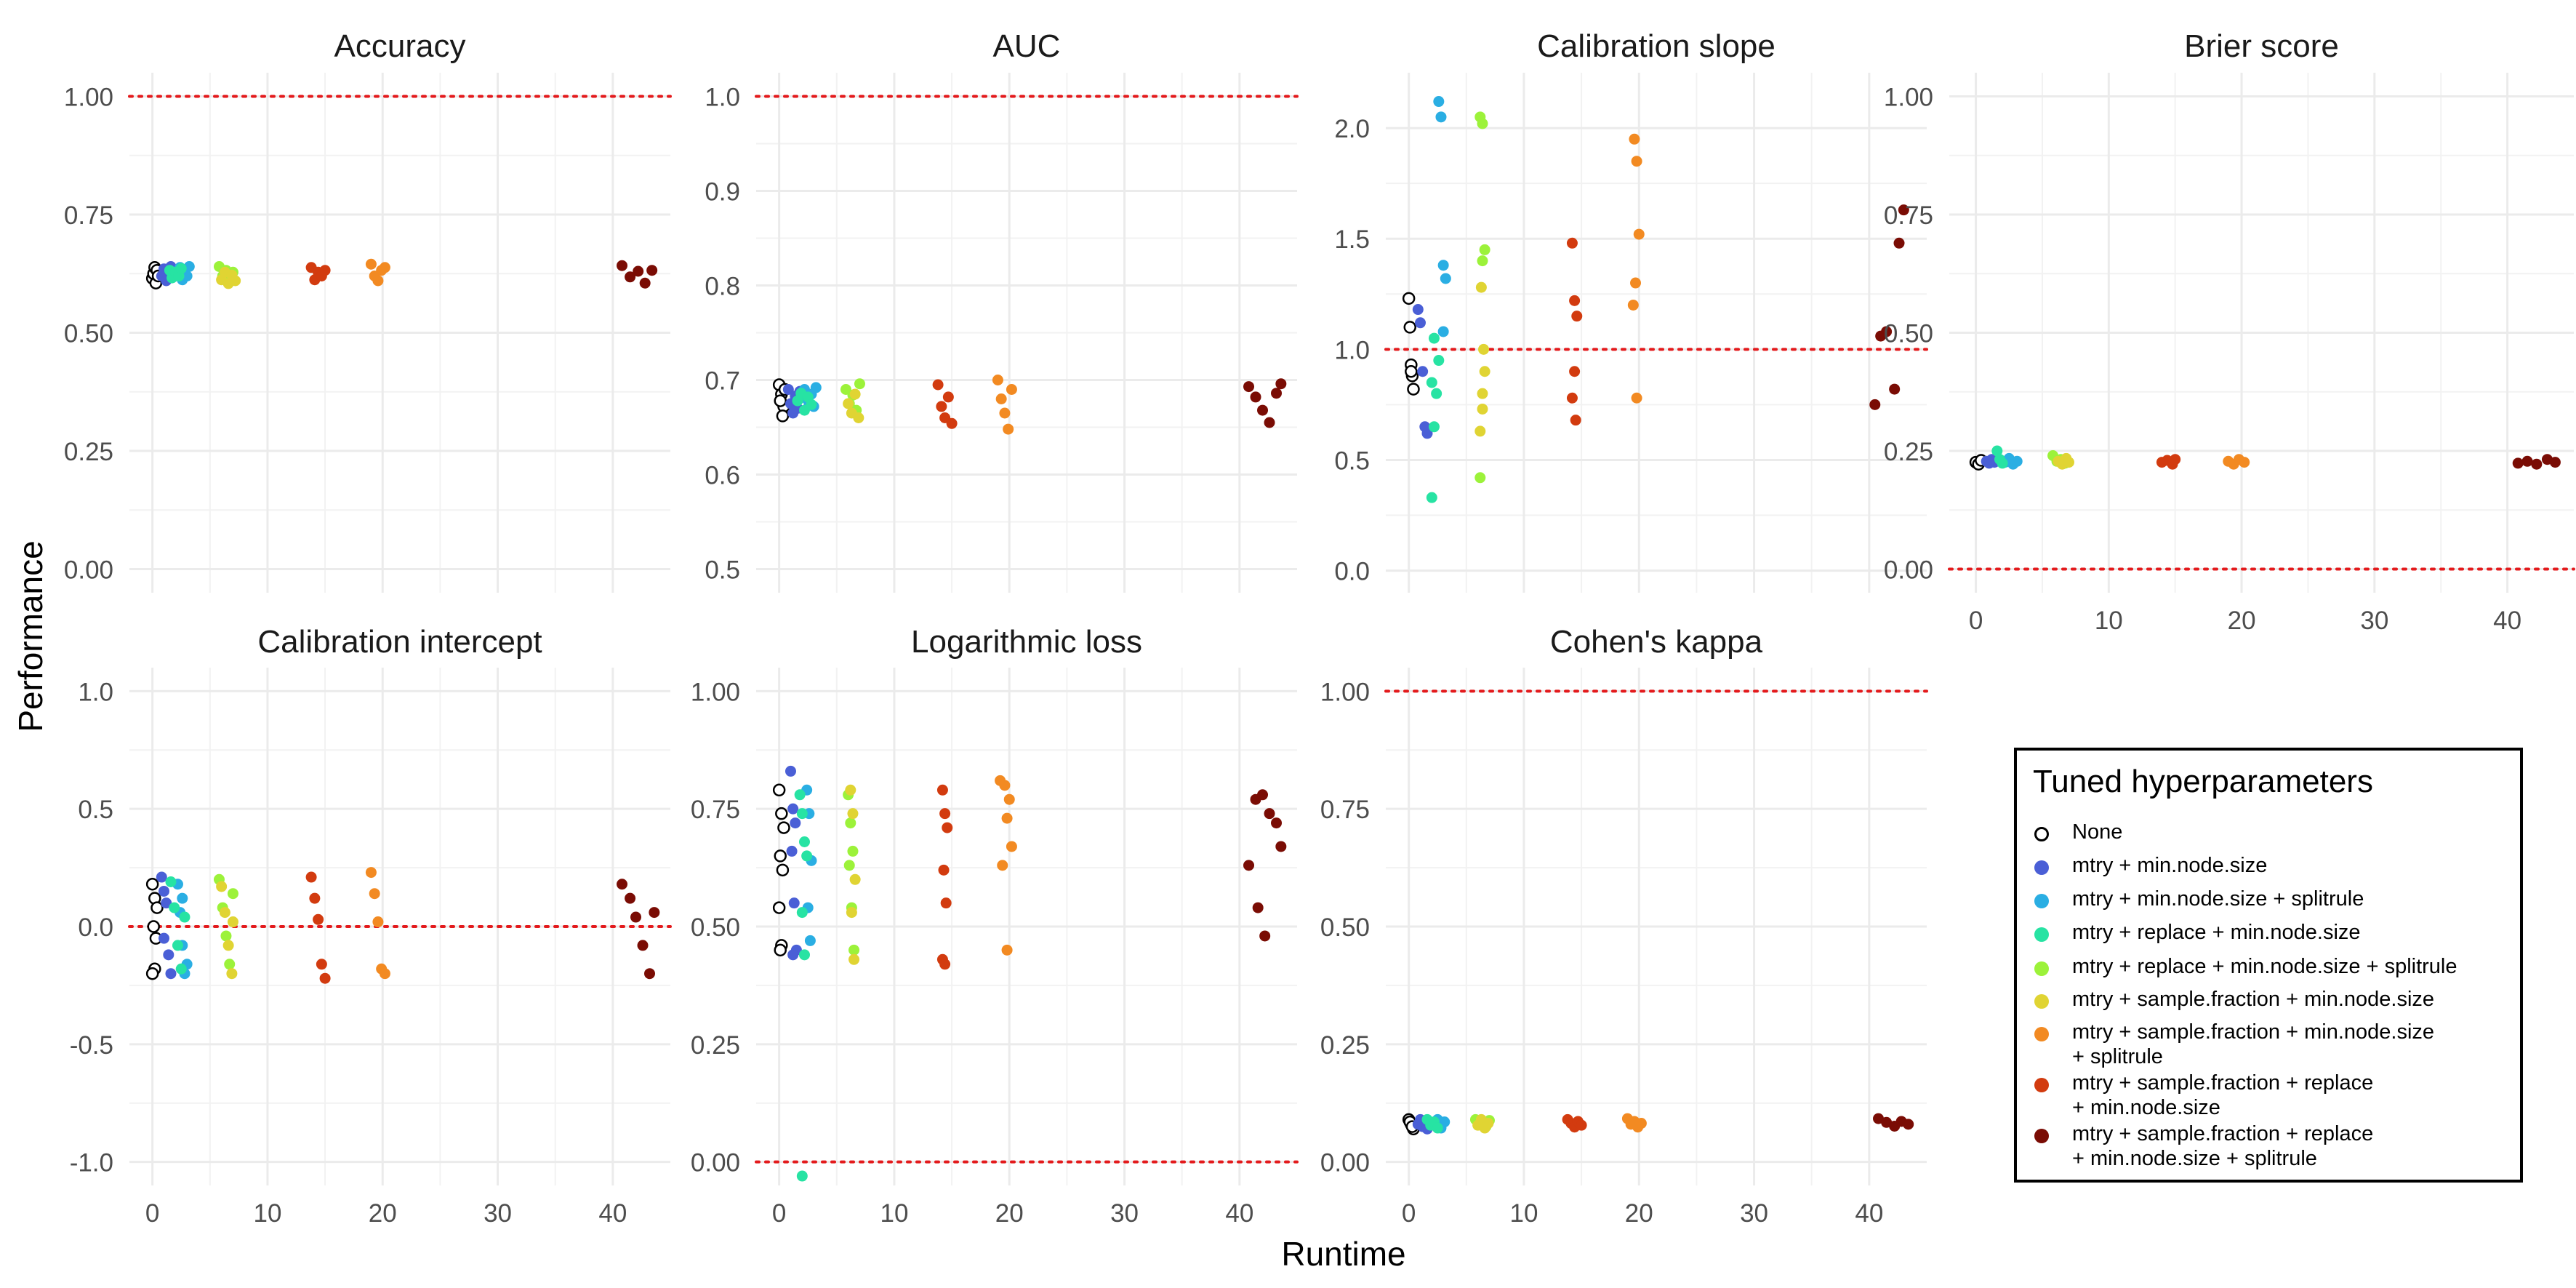 The width and height of the screenshot is (2576, 1288). What do you see at coordinates (1869, 1213) in the screenshot?
I see `x-tick-label: 40` at bounding box center [1869, 1213].